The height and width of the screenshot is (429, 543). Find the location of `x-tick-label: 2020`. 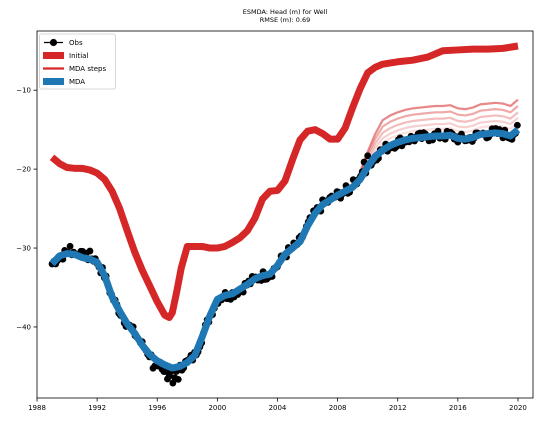

x-tick-label: 2020 is located at coordinates (518, 408).